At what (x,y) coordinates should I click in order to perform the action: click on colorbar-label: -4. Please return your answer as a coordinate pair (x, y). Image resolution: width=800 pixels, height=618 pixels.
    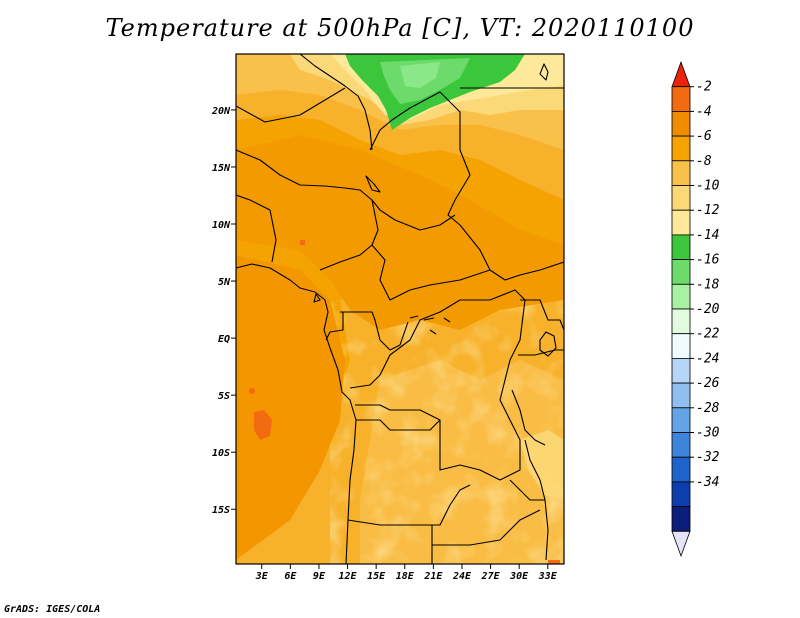
    Looking at the image, I should click on (704, 111).